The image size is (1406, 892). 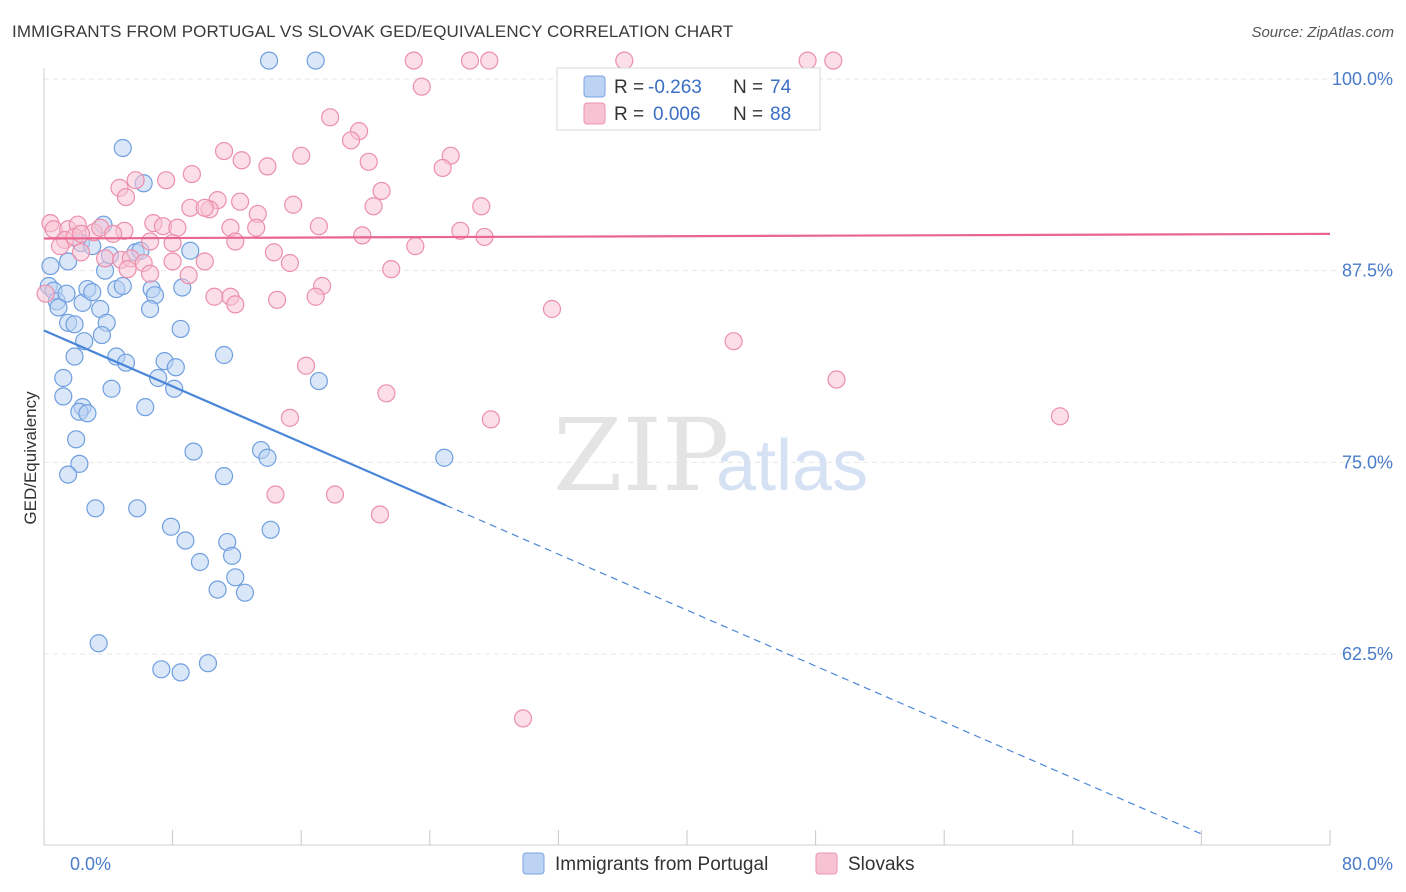 I want to click on bottom-legend-swatch-blue, so click(x=533, y=863).